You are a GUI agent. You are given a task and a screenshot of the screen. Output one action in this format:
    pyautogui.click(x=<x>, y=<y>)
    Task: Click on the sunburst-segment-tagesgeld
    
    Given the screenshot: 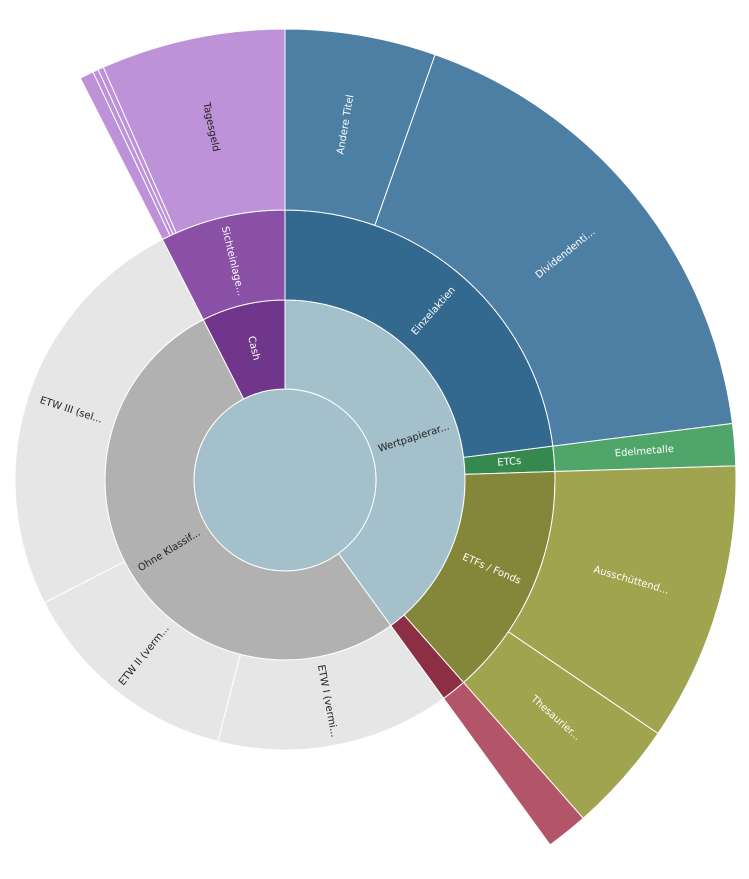 What is the action you would take?
    pyautogui.click(x=194, y=131)
    